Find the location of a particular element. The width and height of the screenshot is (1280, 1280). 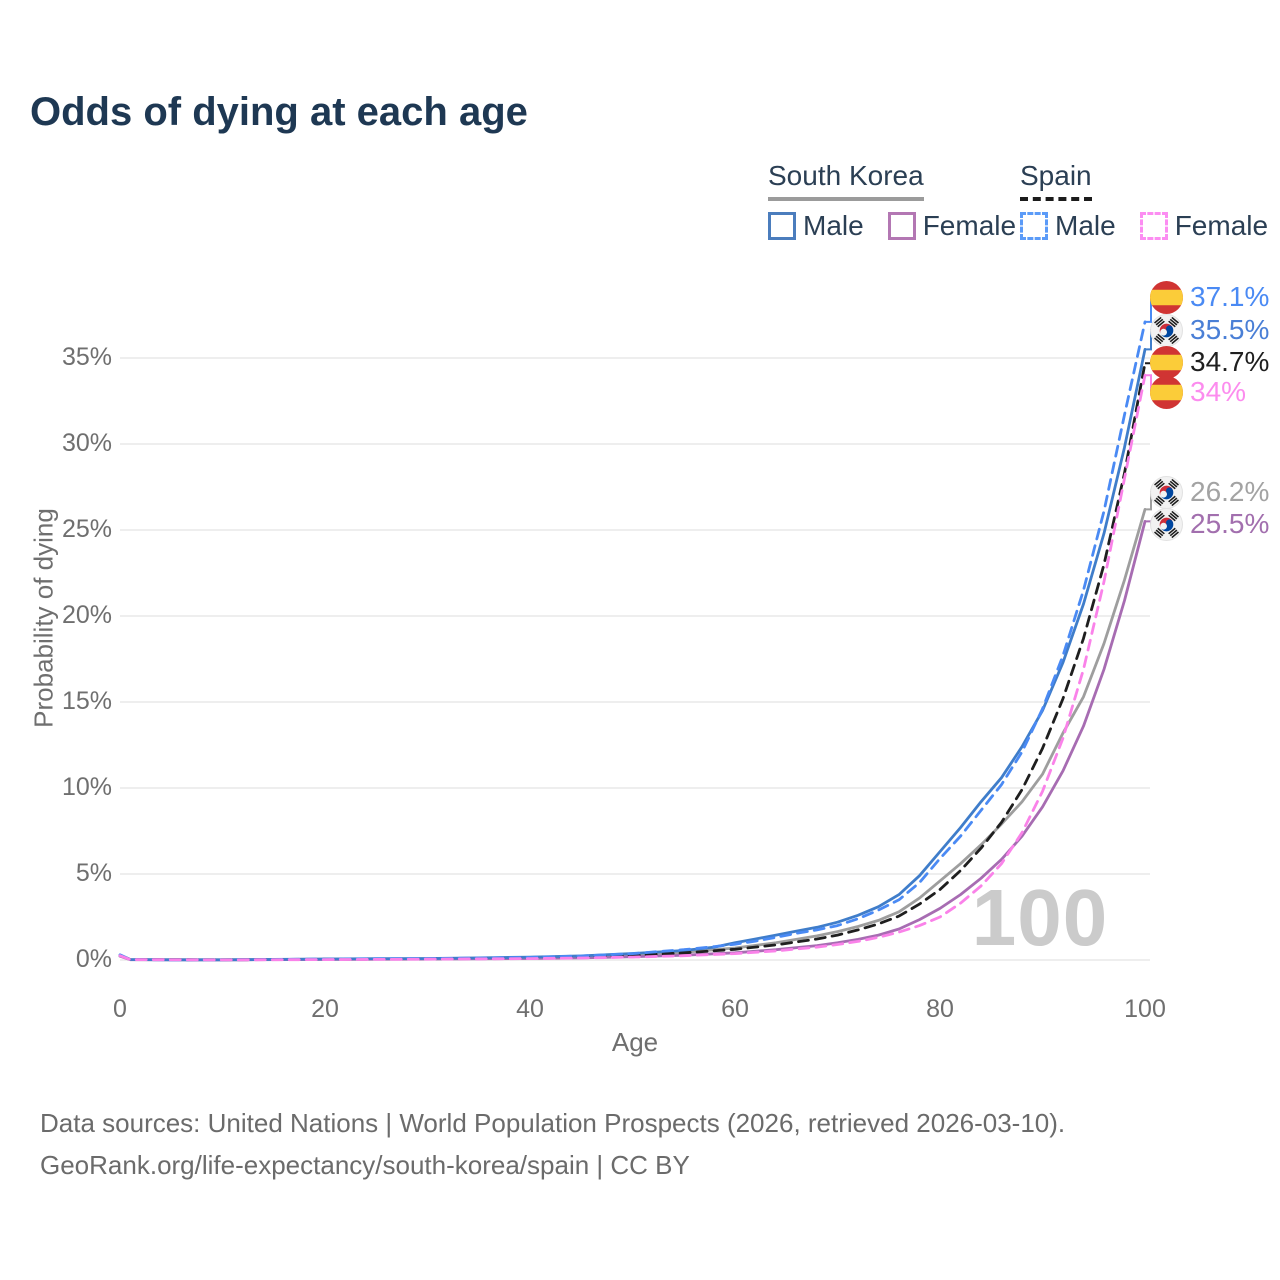

end-label-kr_f: 25.5% is located at coordinates (1209, 524).